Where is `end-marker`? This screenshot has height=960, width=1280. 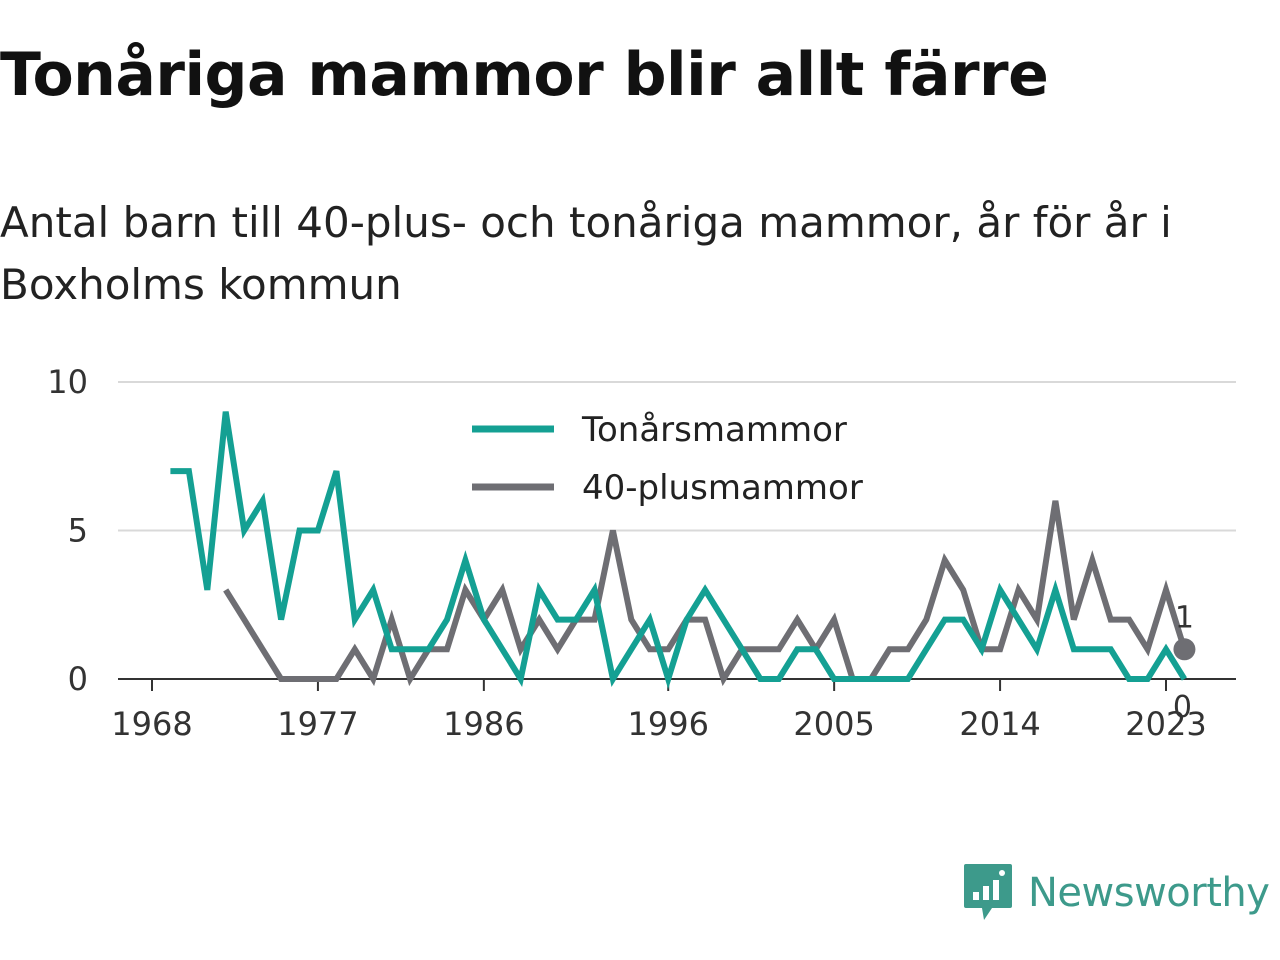 end-marker is located at coordinates (1184, 649).